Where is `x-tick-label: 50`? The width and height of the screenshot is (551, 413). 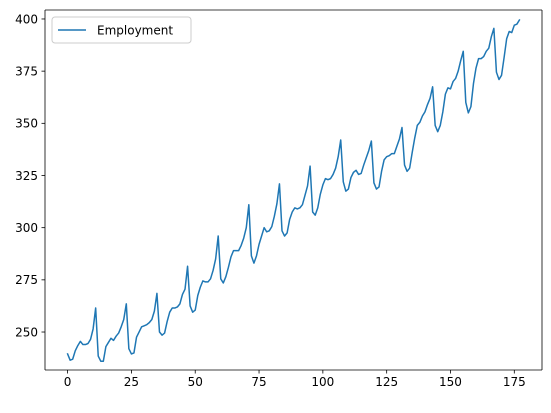 x-tick-label: 50 is located at coordinates (195, 382).